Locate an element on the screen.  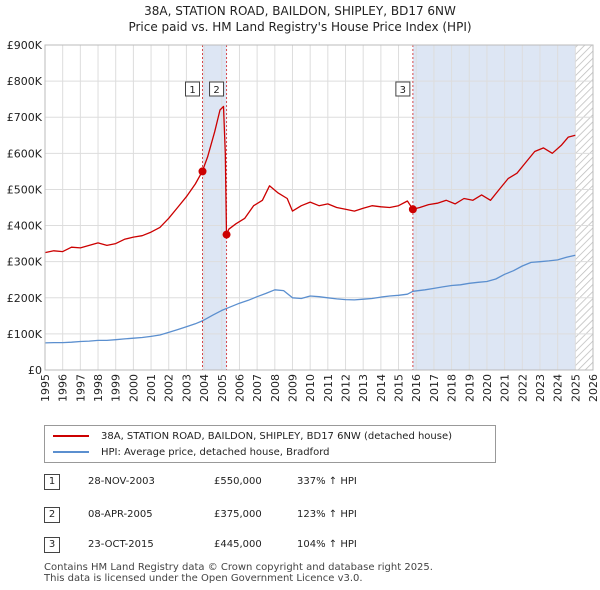
x-tick-label: 2013 is located at coordinates (363, 388).